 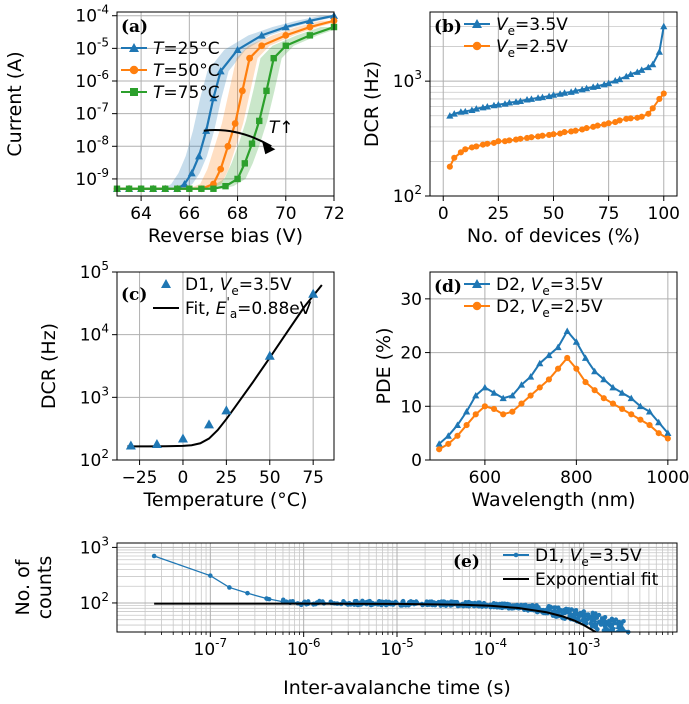 I want to click on panel-tag: (c), so click(x=134, y=295).